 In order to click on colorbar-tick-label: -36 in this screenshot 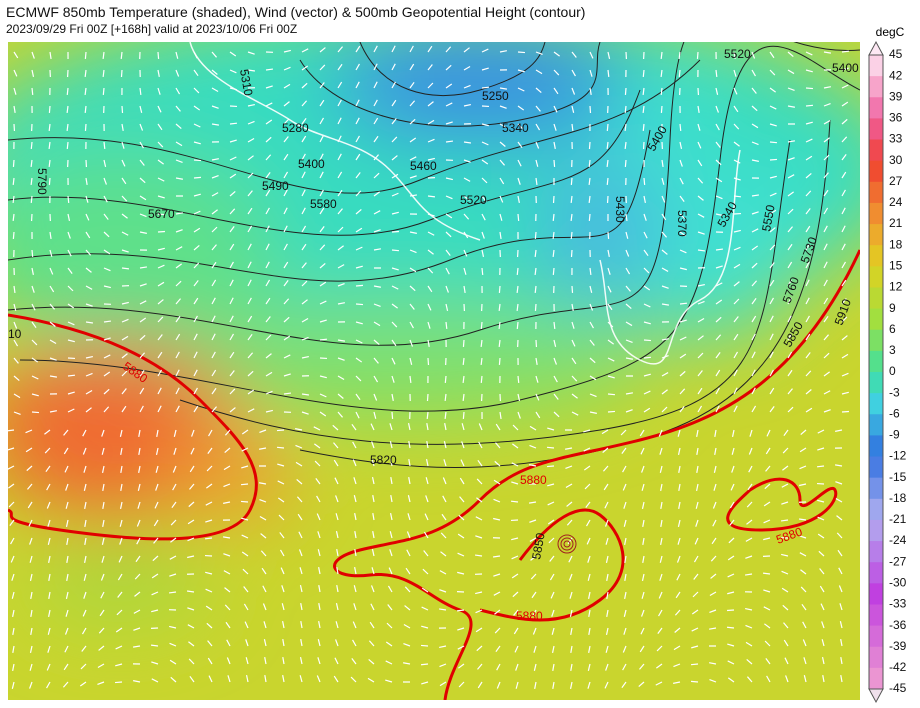, I will do `click(898, 625)`.